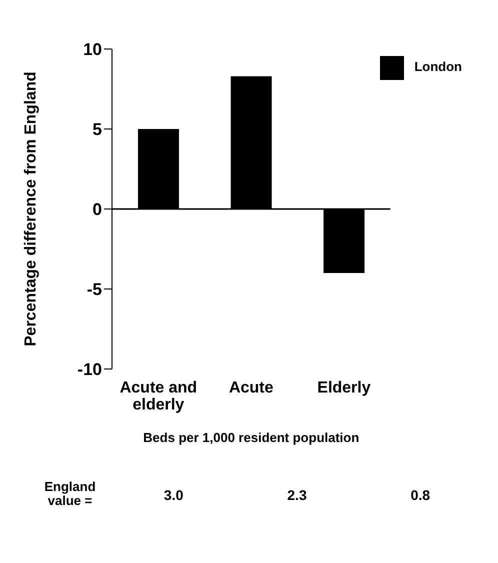 This screenshot has width=498, height=563. Describe the element at coordinates (251, 387) in the screenshot. I see `x-tick-label: Acute` at that location.